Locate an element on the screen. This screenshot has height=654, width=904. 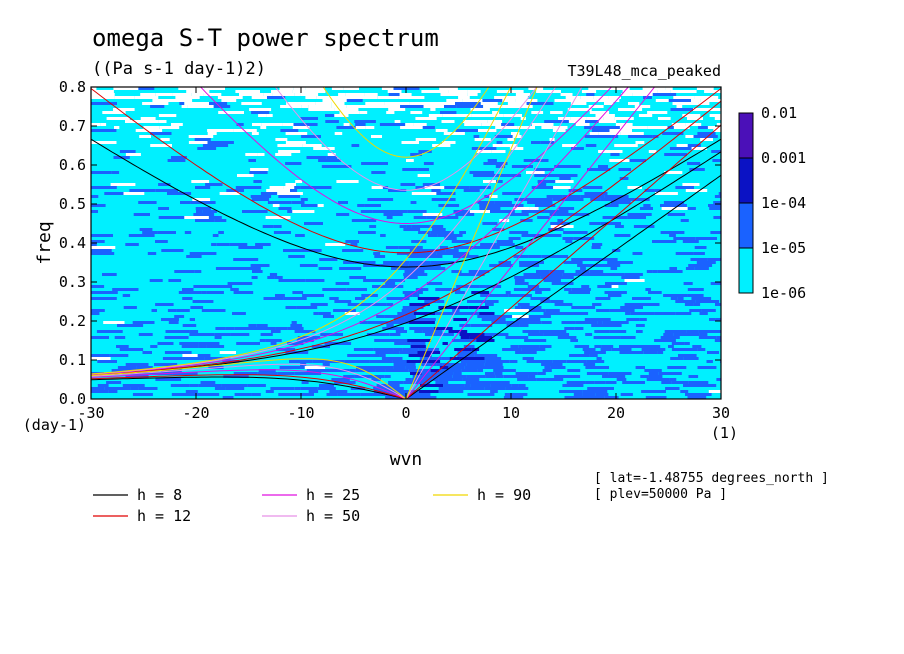
curve-er1-h90 is located at coordinates (249, 378).